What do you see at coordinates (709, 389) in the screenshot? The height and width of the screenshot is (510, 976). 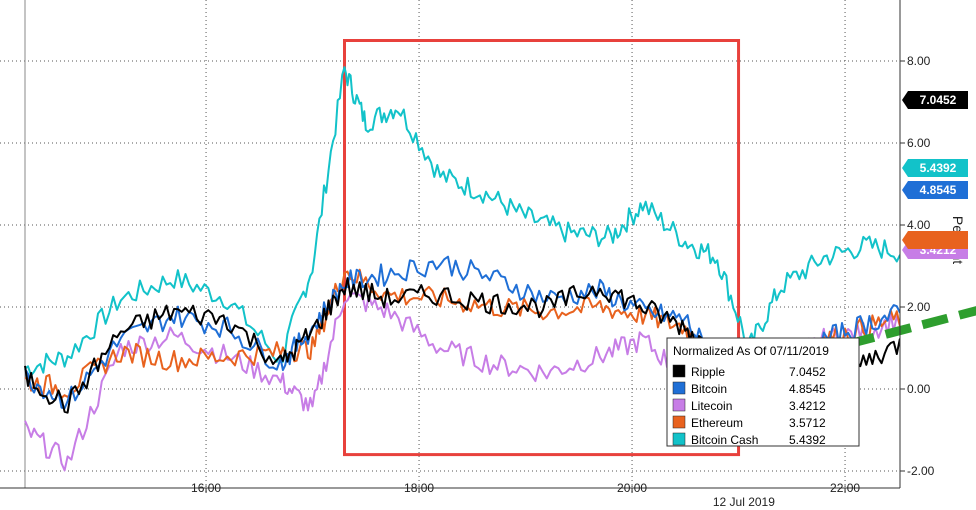 I see `legend-entry-name: Bitcoin` at bounding box center [709, 389].